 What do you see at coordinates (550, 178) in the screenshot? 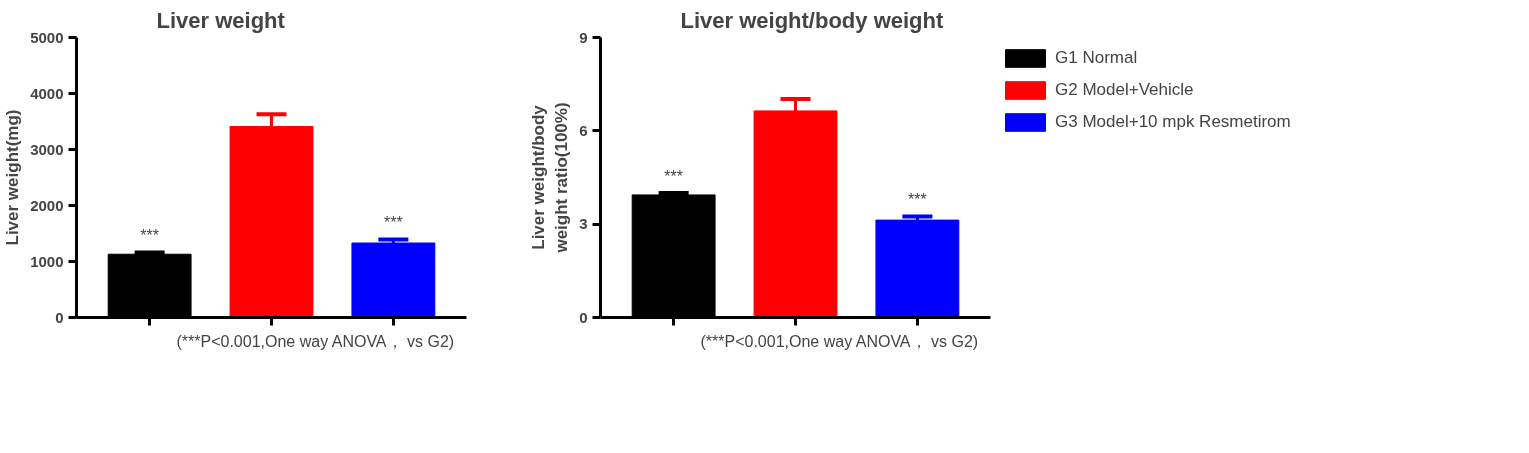
I see `y-axis-title: Liver weight/body weight ratio(100%)` at bounding box center [550, 178].